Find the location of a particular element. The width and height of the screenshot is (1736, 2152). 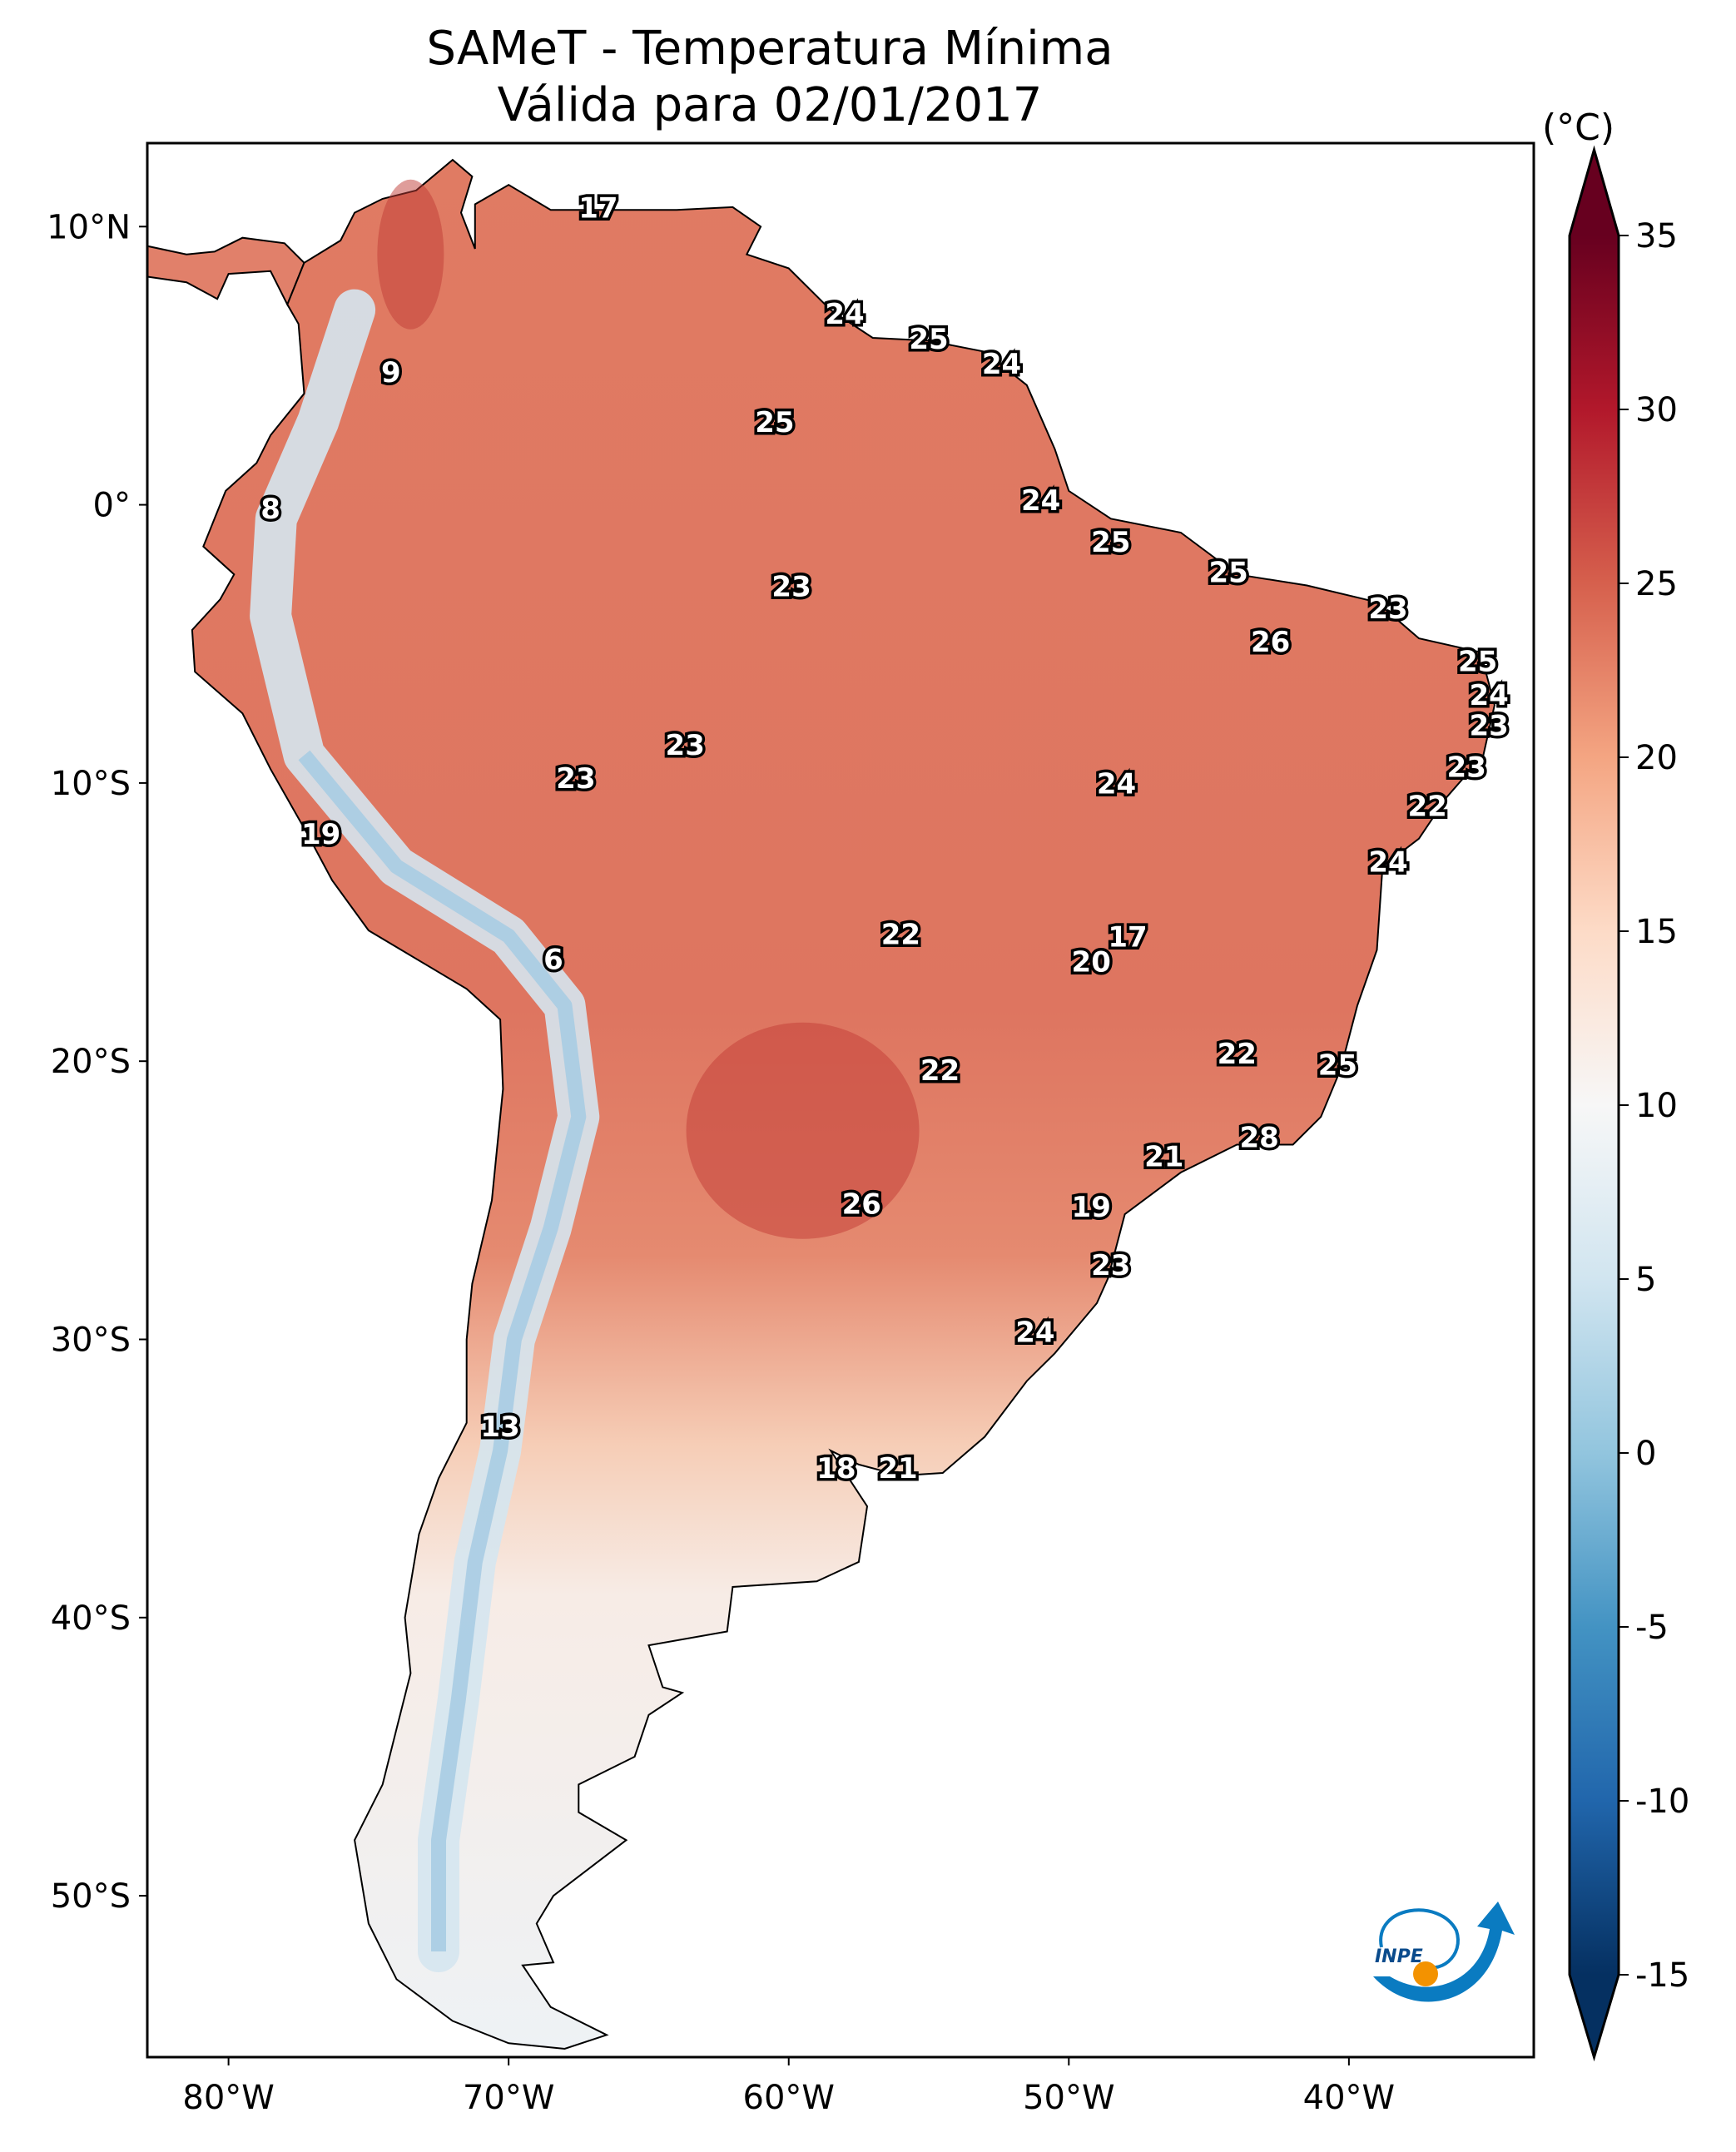

map-title: SAMeT - Temperatura Mínima is located at coordinates (770, 49).